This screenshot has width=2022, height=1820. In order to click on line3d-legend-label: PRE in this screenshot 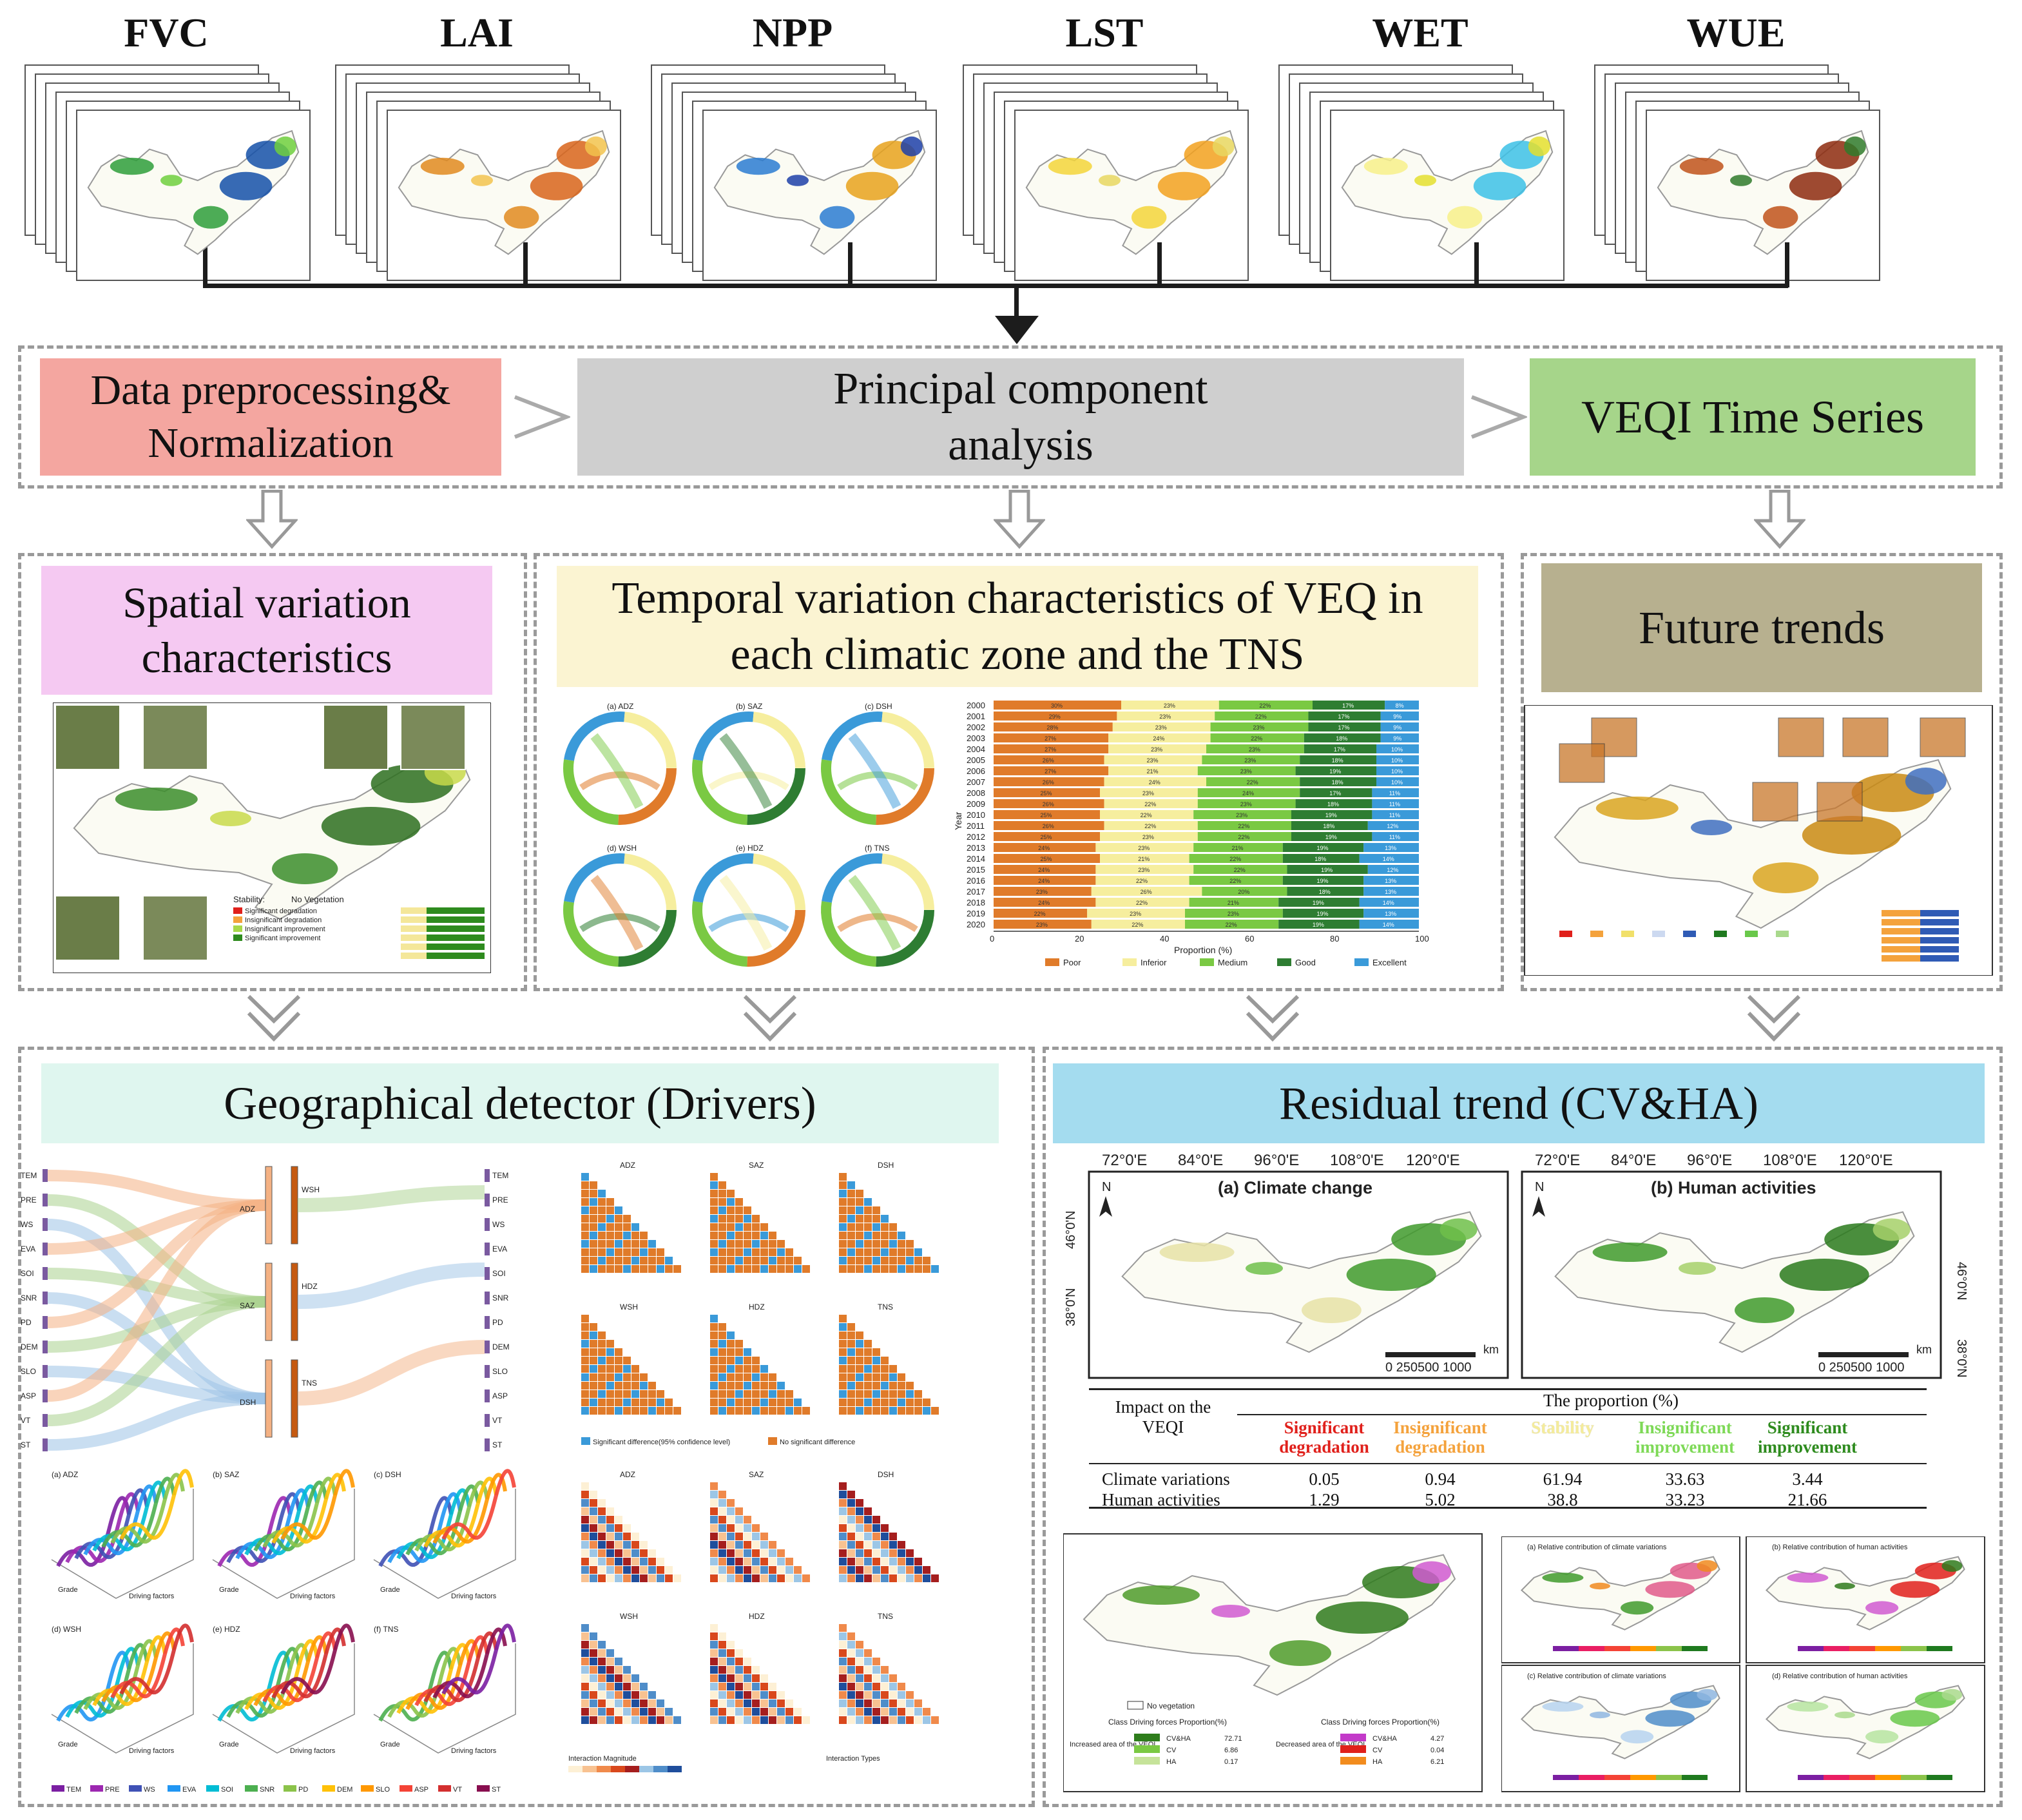, I will do `click(113, 1790)`.